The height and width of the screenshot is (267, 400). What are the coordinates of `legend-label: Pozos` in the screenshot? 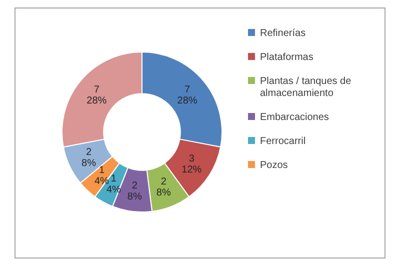 It's located at (274, 165).